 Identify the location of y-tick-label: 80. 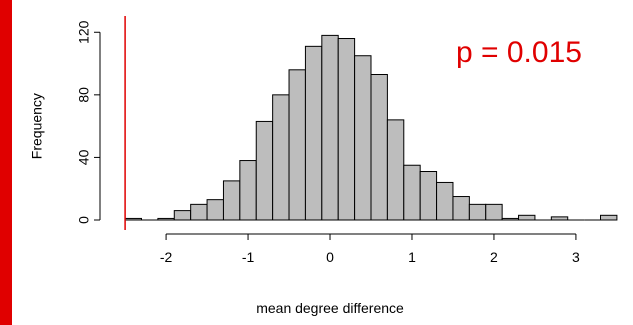
(84, 95).